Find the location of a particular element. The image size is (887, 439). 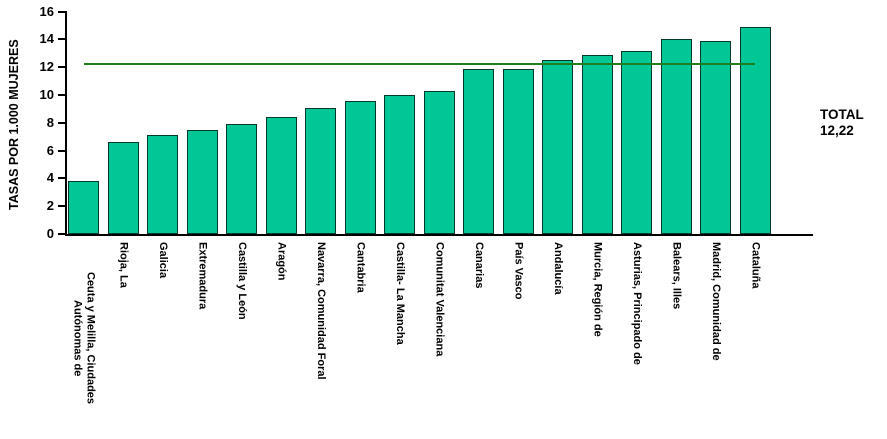

y-axis-title: TASAS POR 1.000 MUJERES is located at coordinates (14, 125).